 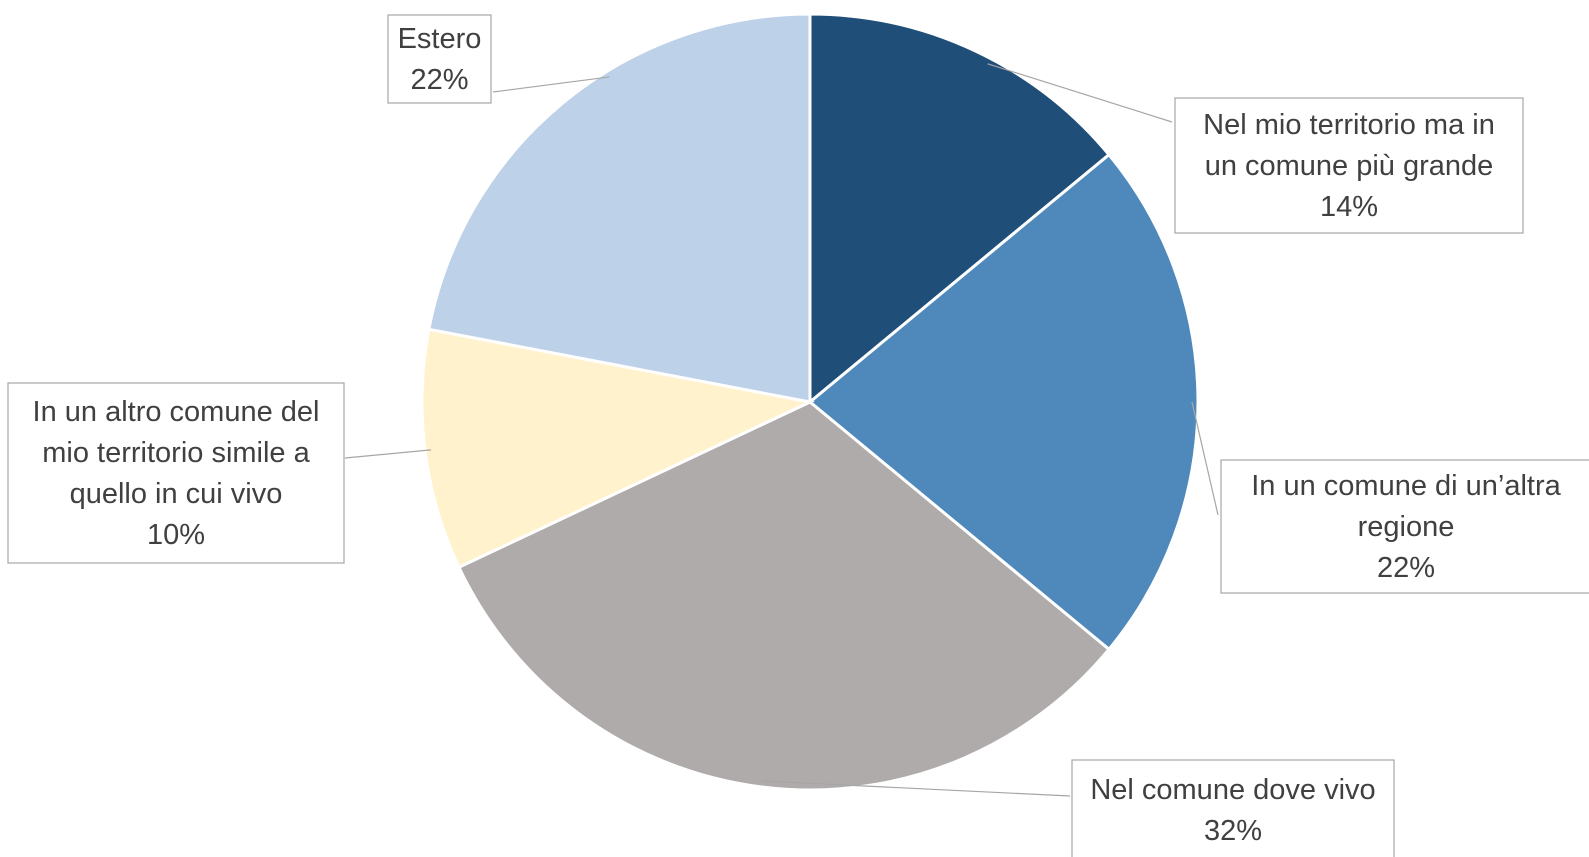 What do you see at coordinates (1233, 831) in the screenshot?
I see `data-label-value: 32%` at bounding box center [1233, 831].